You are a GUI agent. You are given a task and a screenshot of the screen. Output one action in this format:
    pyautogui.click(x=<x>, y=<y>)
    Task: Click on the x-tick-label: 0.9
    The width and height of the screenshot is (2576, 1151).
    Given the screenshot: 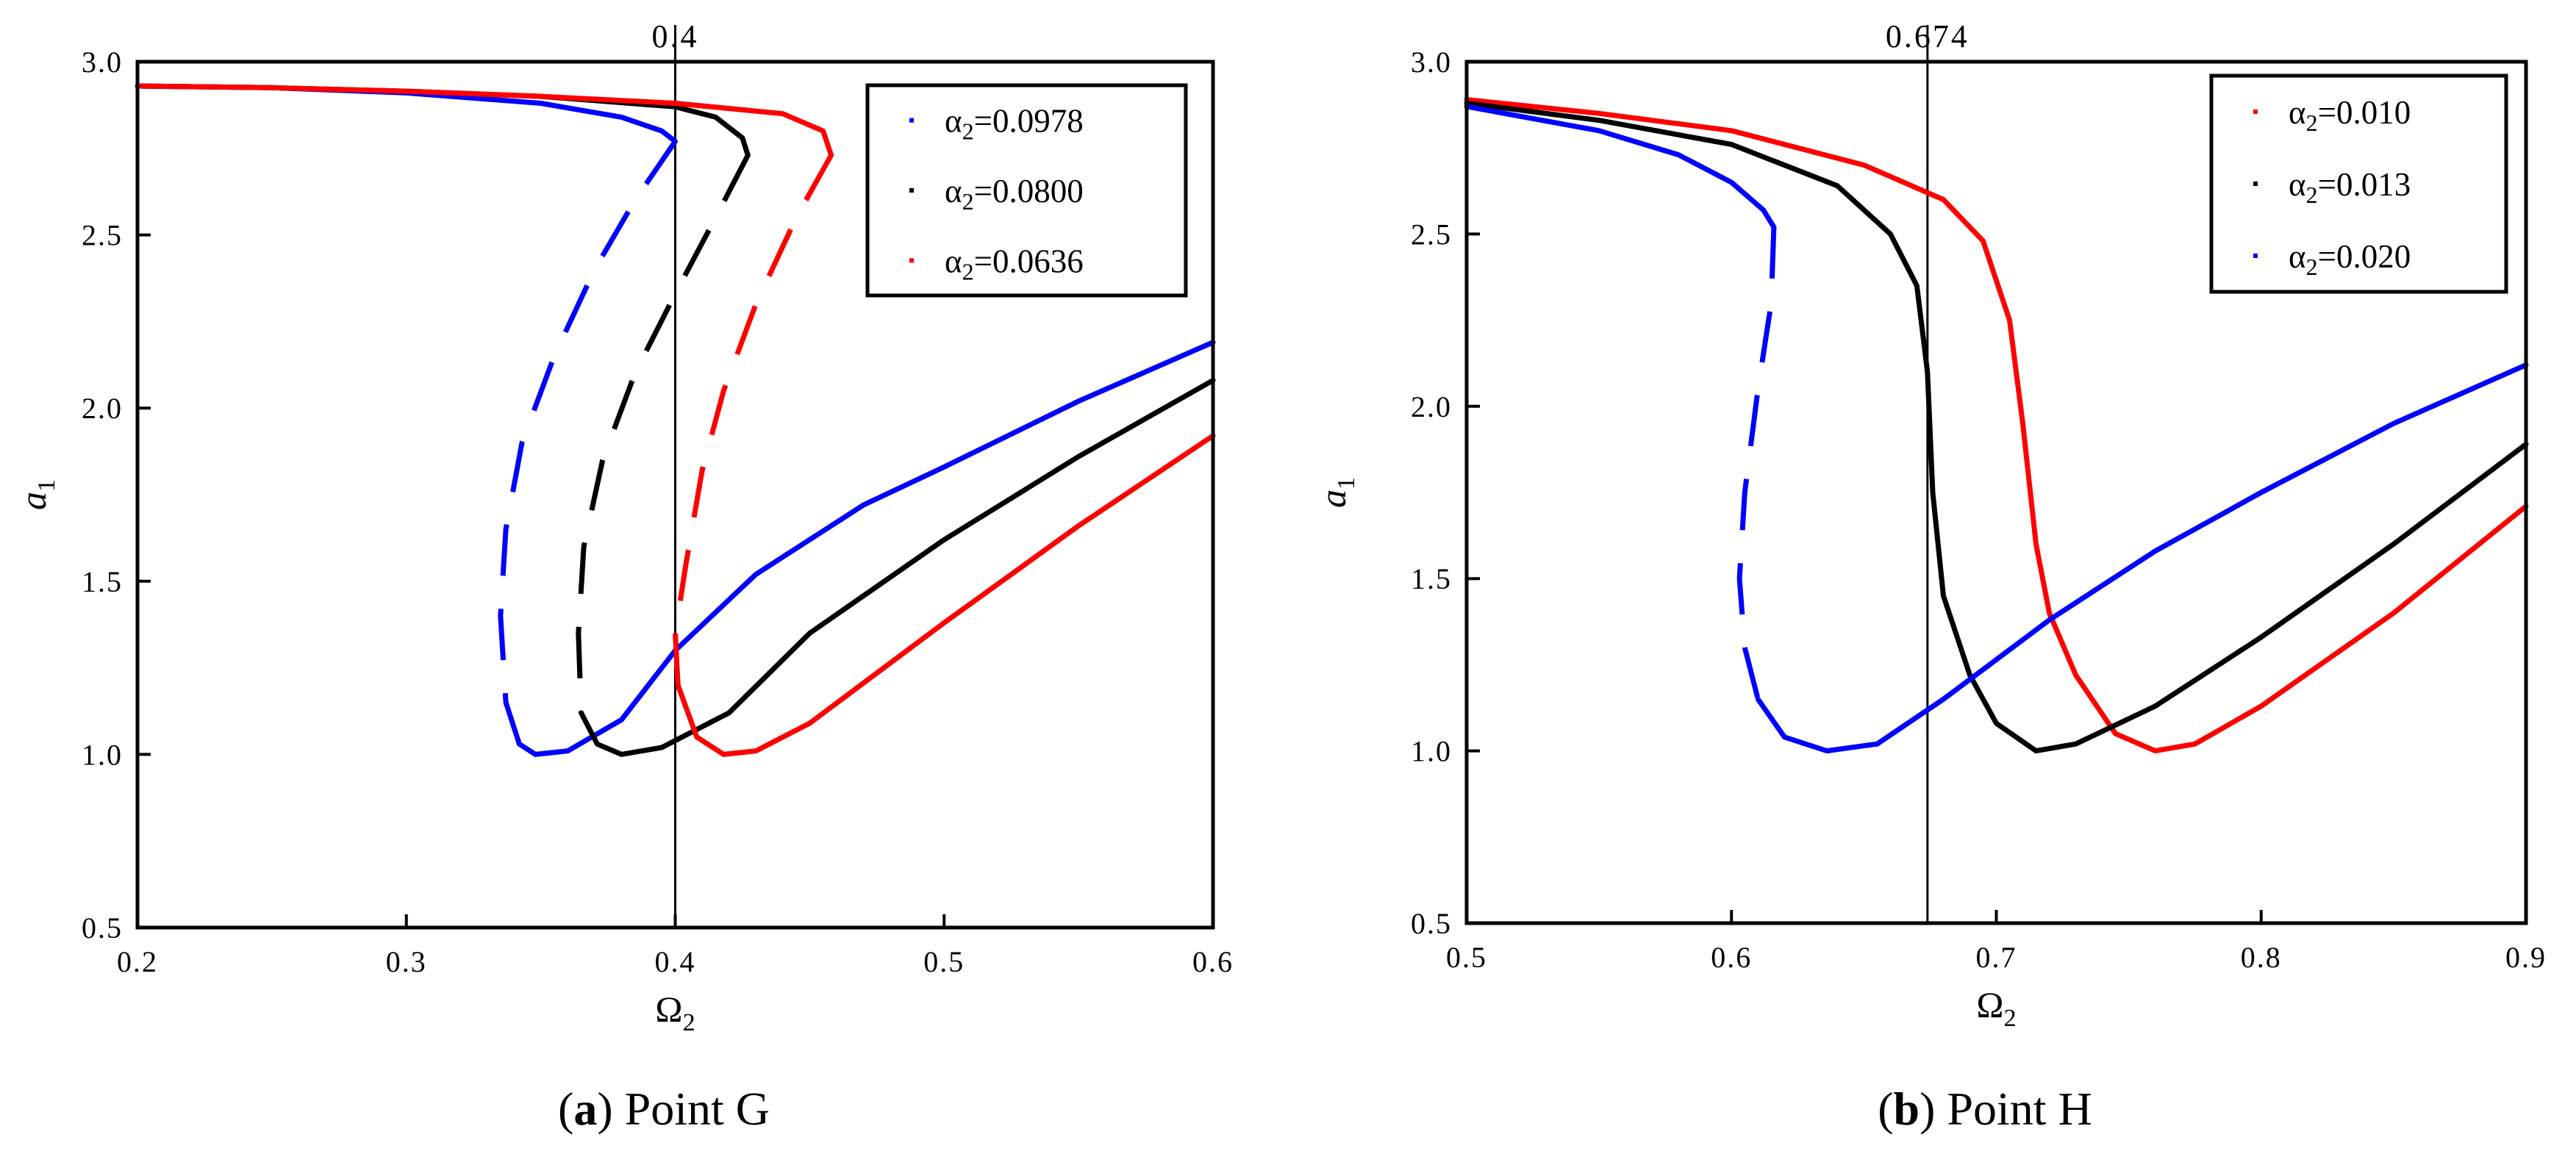 What is the action you would take?
    pyautogui.click(x=2526, y=957)
    